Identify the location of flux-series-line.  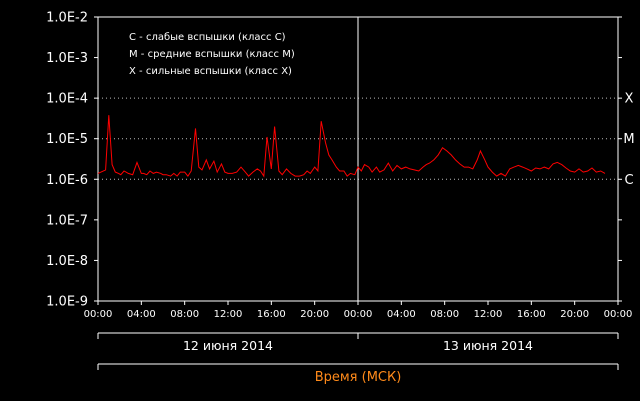
(351, 146).